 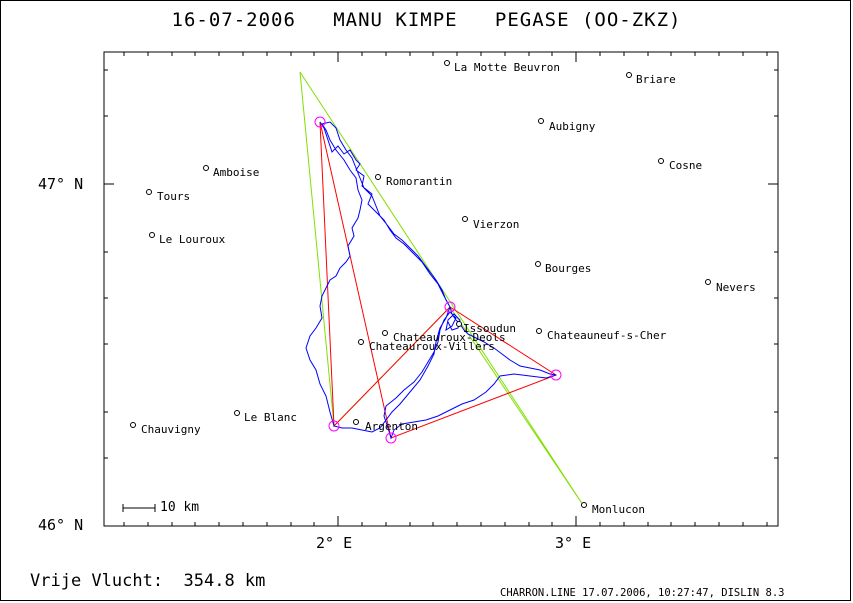 I want to click on town-la-motte-beuvron: La Motte Beuvron, so click(x=502, y=67).